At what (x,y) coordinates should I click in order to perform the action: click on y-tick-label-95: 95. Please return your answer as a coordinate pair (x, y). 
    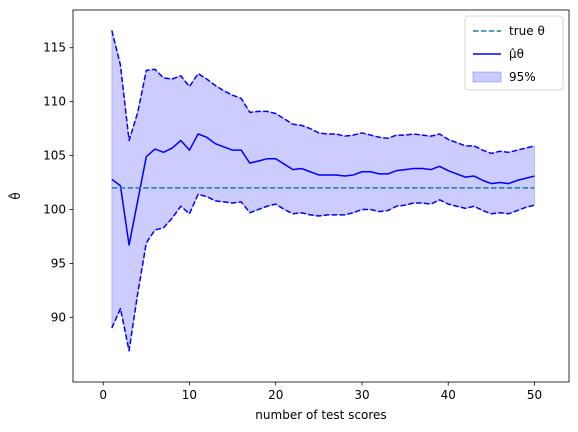
    Looking at the image, I should click on (58, 263).